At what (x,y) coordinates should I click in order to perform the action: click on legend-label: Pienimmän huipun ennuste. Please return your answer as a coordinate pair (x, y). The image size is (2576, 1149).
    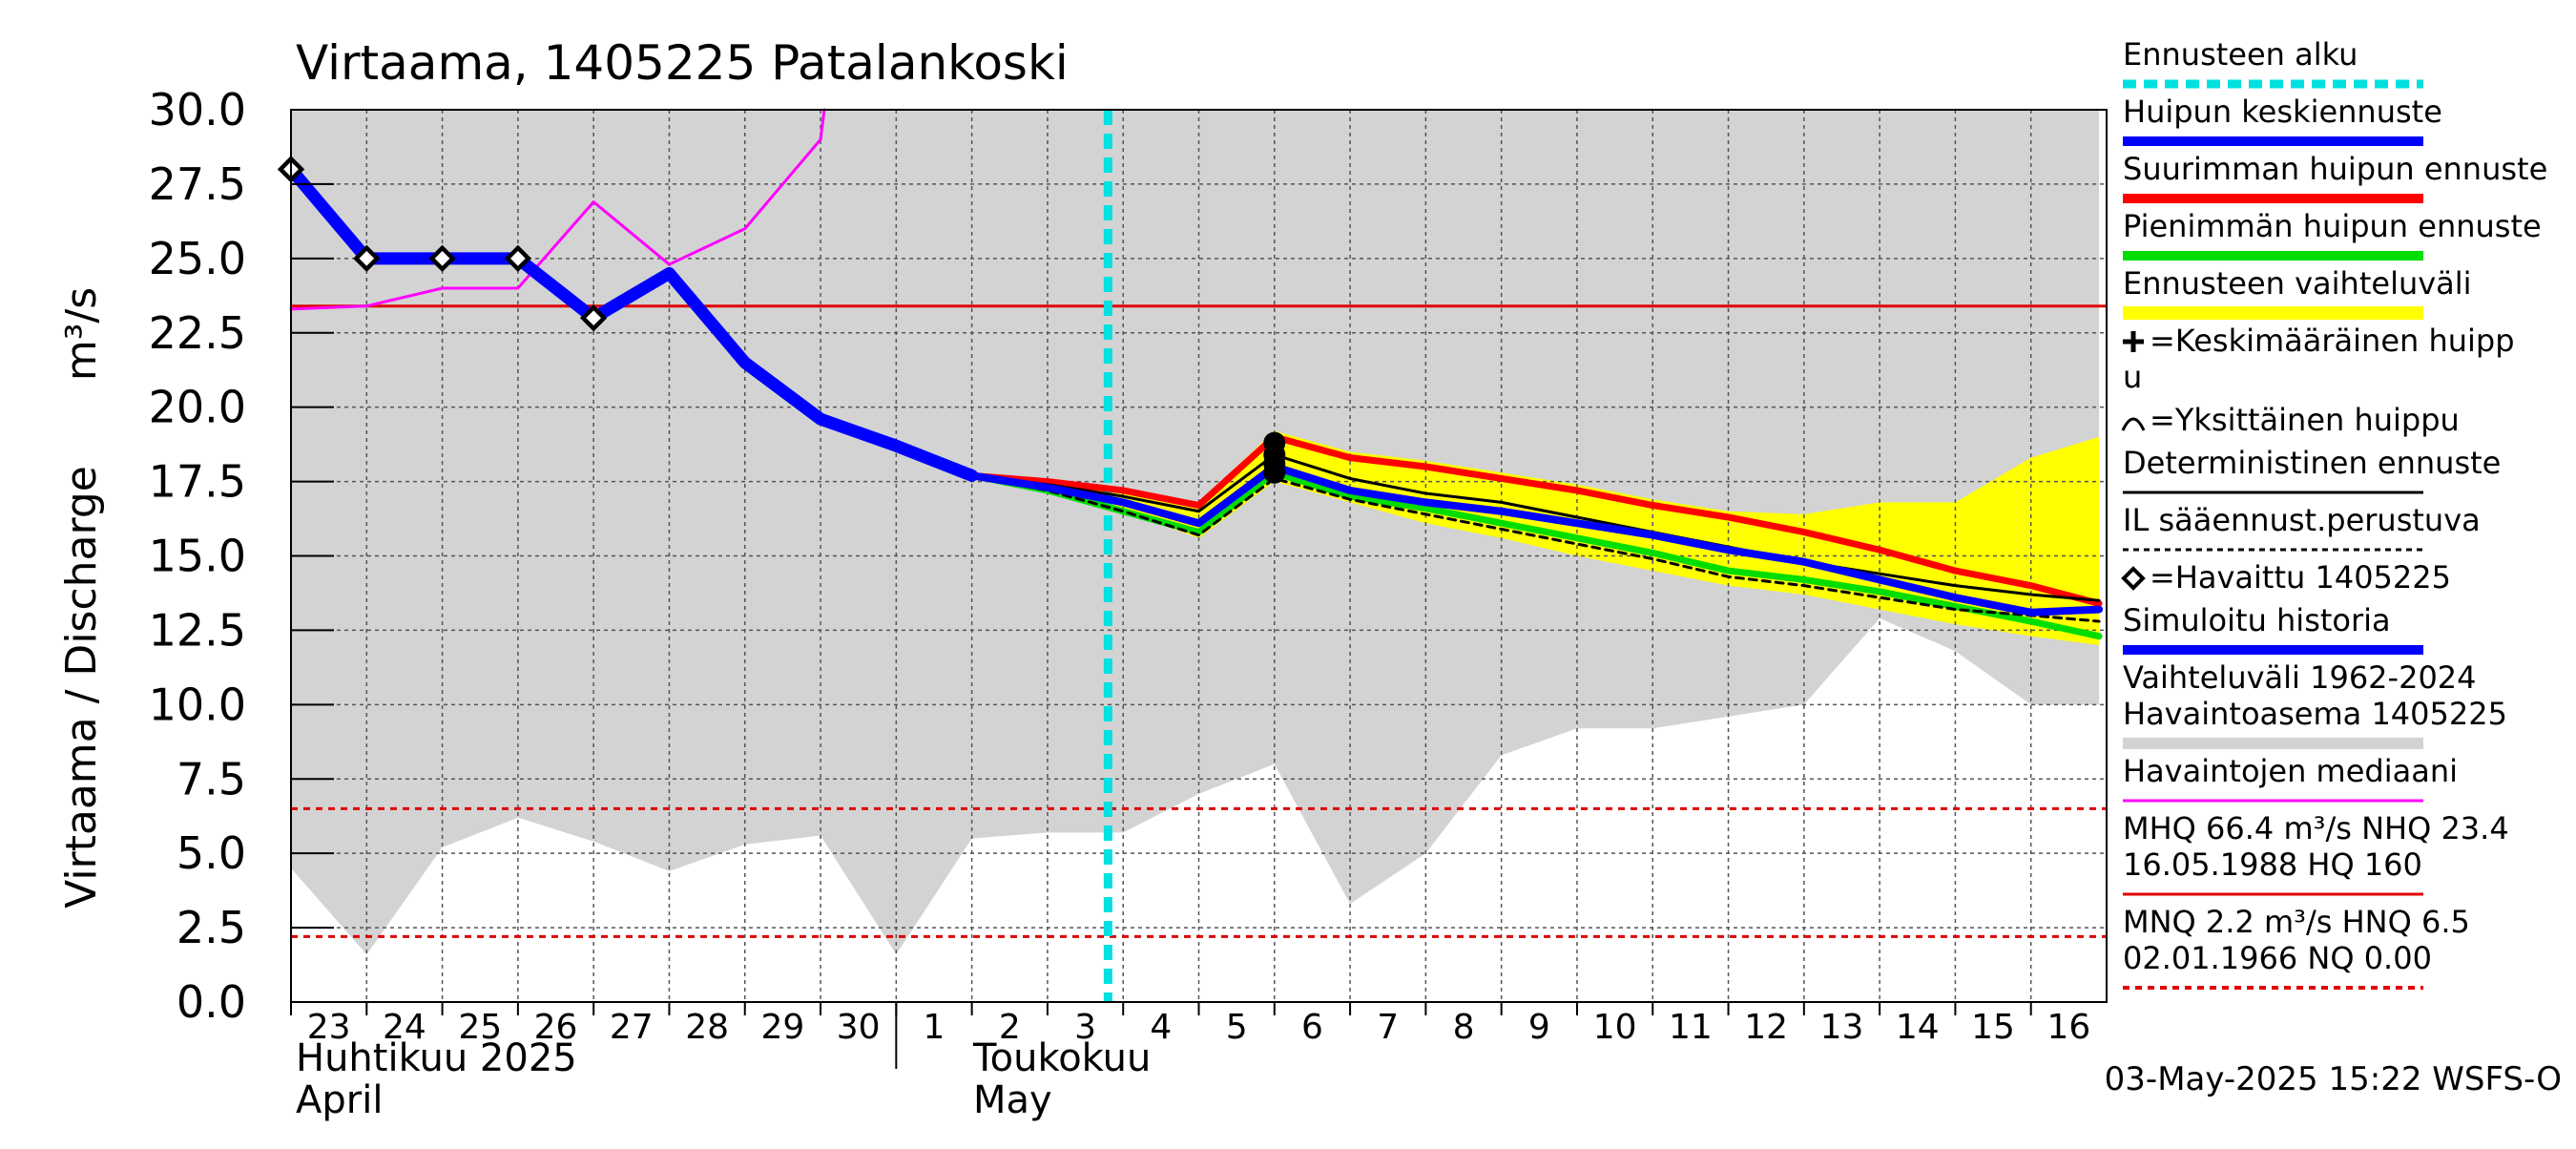
    Looking at the image, I should click on (2332, 226).